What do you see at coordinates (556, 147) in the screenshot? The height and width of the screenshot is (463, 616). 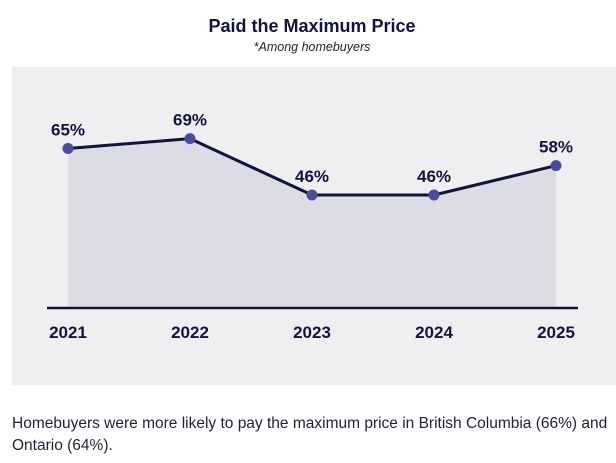 I see `data-label-2025: 58%` at bounding box center [556, 147].